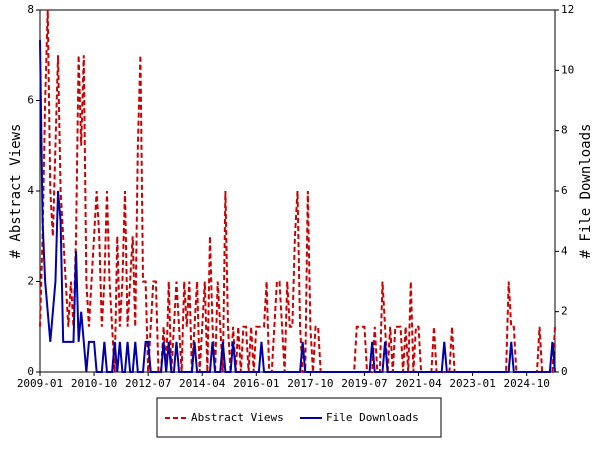  Describe the element at coordinates (237, 417) in the screenshot. I see `legend-label: Abstract Views` at that location.